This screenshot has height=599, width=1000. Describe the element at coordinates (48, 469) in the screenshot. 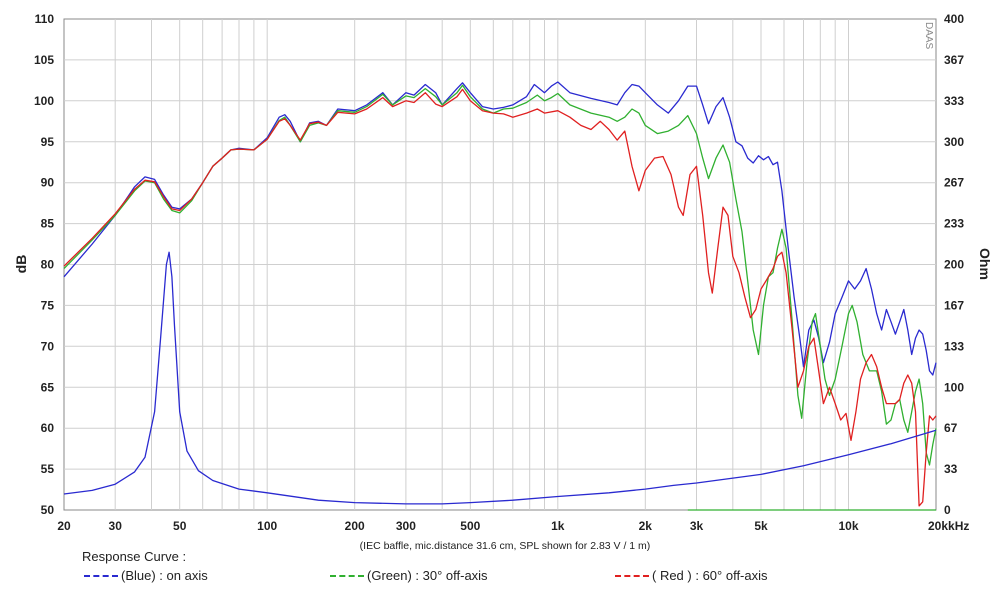

I see `y-tick-label: 55` at that location.